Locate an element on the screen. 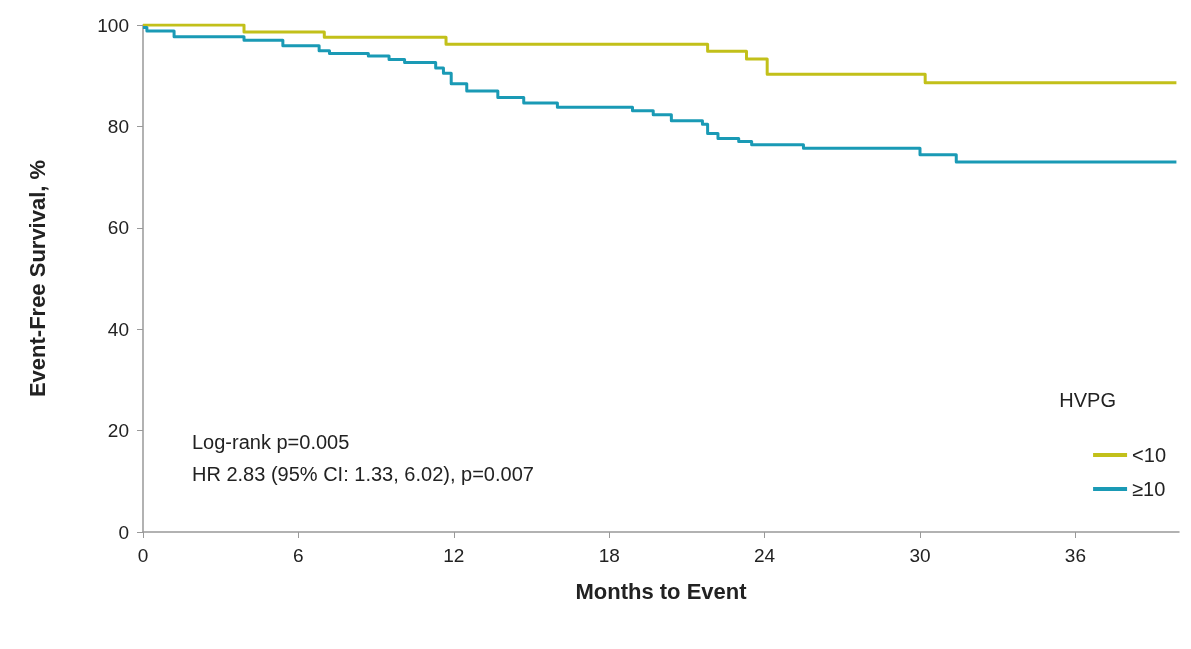  y-tick-label: 100 is located at coordinates (113, 25).